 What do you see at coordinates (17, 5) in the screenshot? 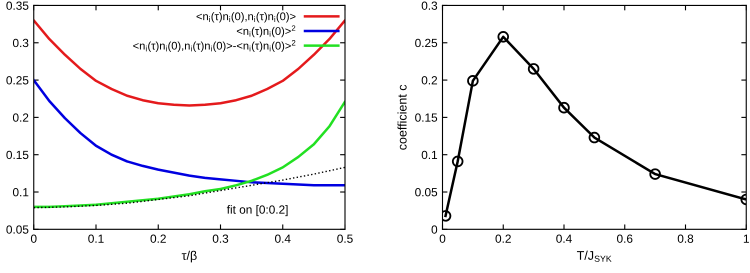
I see `y-tick-label: 0.35` at bounding box center [17, 5].